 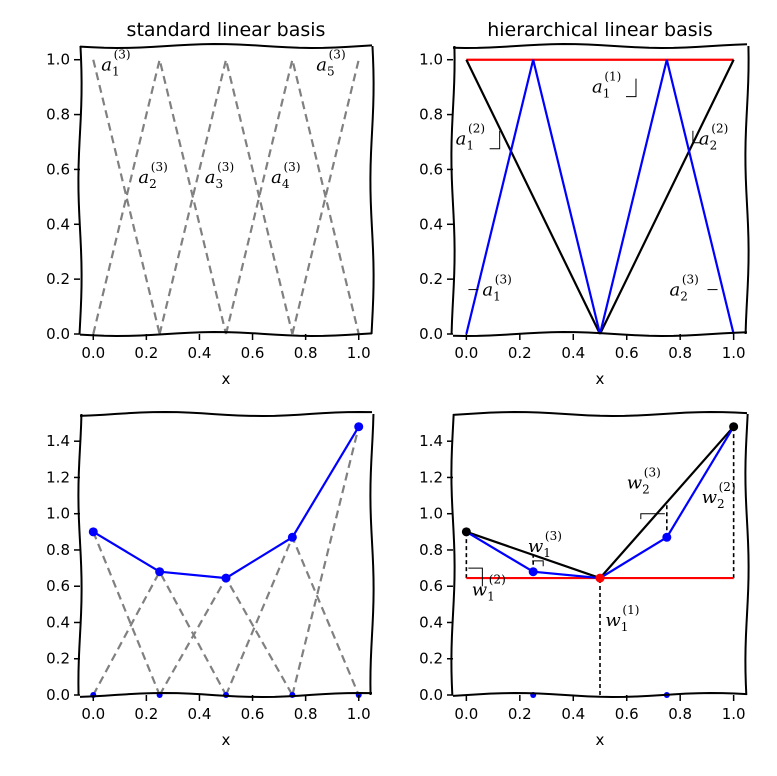 What do you see at coordinates (470, 137) in the screenshot?
I see `hier-basis-label: a1(2)` at bounding box center [470, 137].